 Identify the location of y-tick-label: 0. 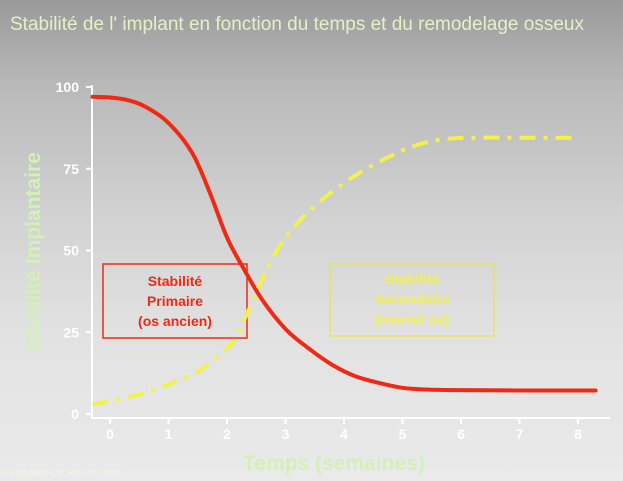
(75, 414).